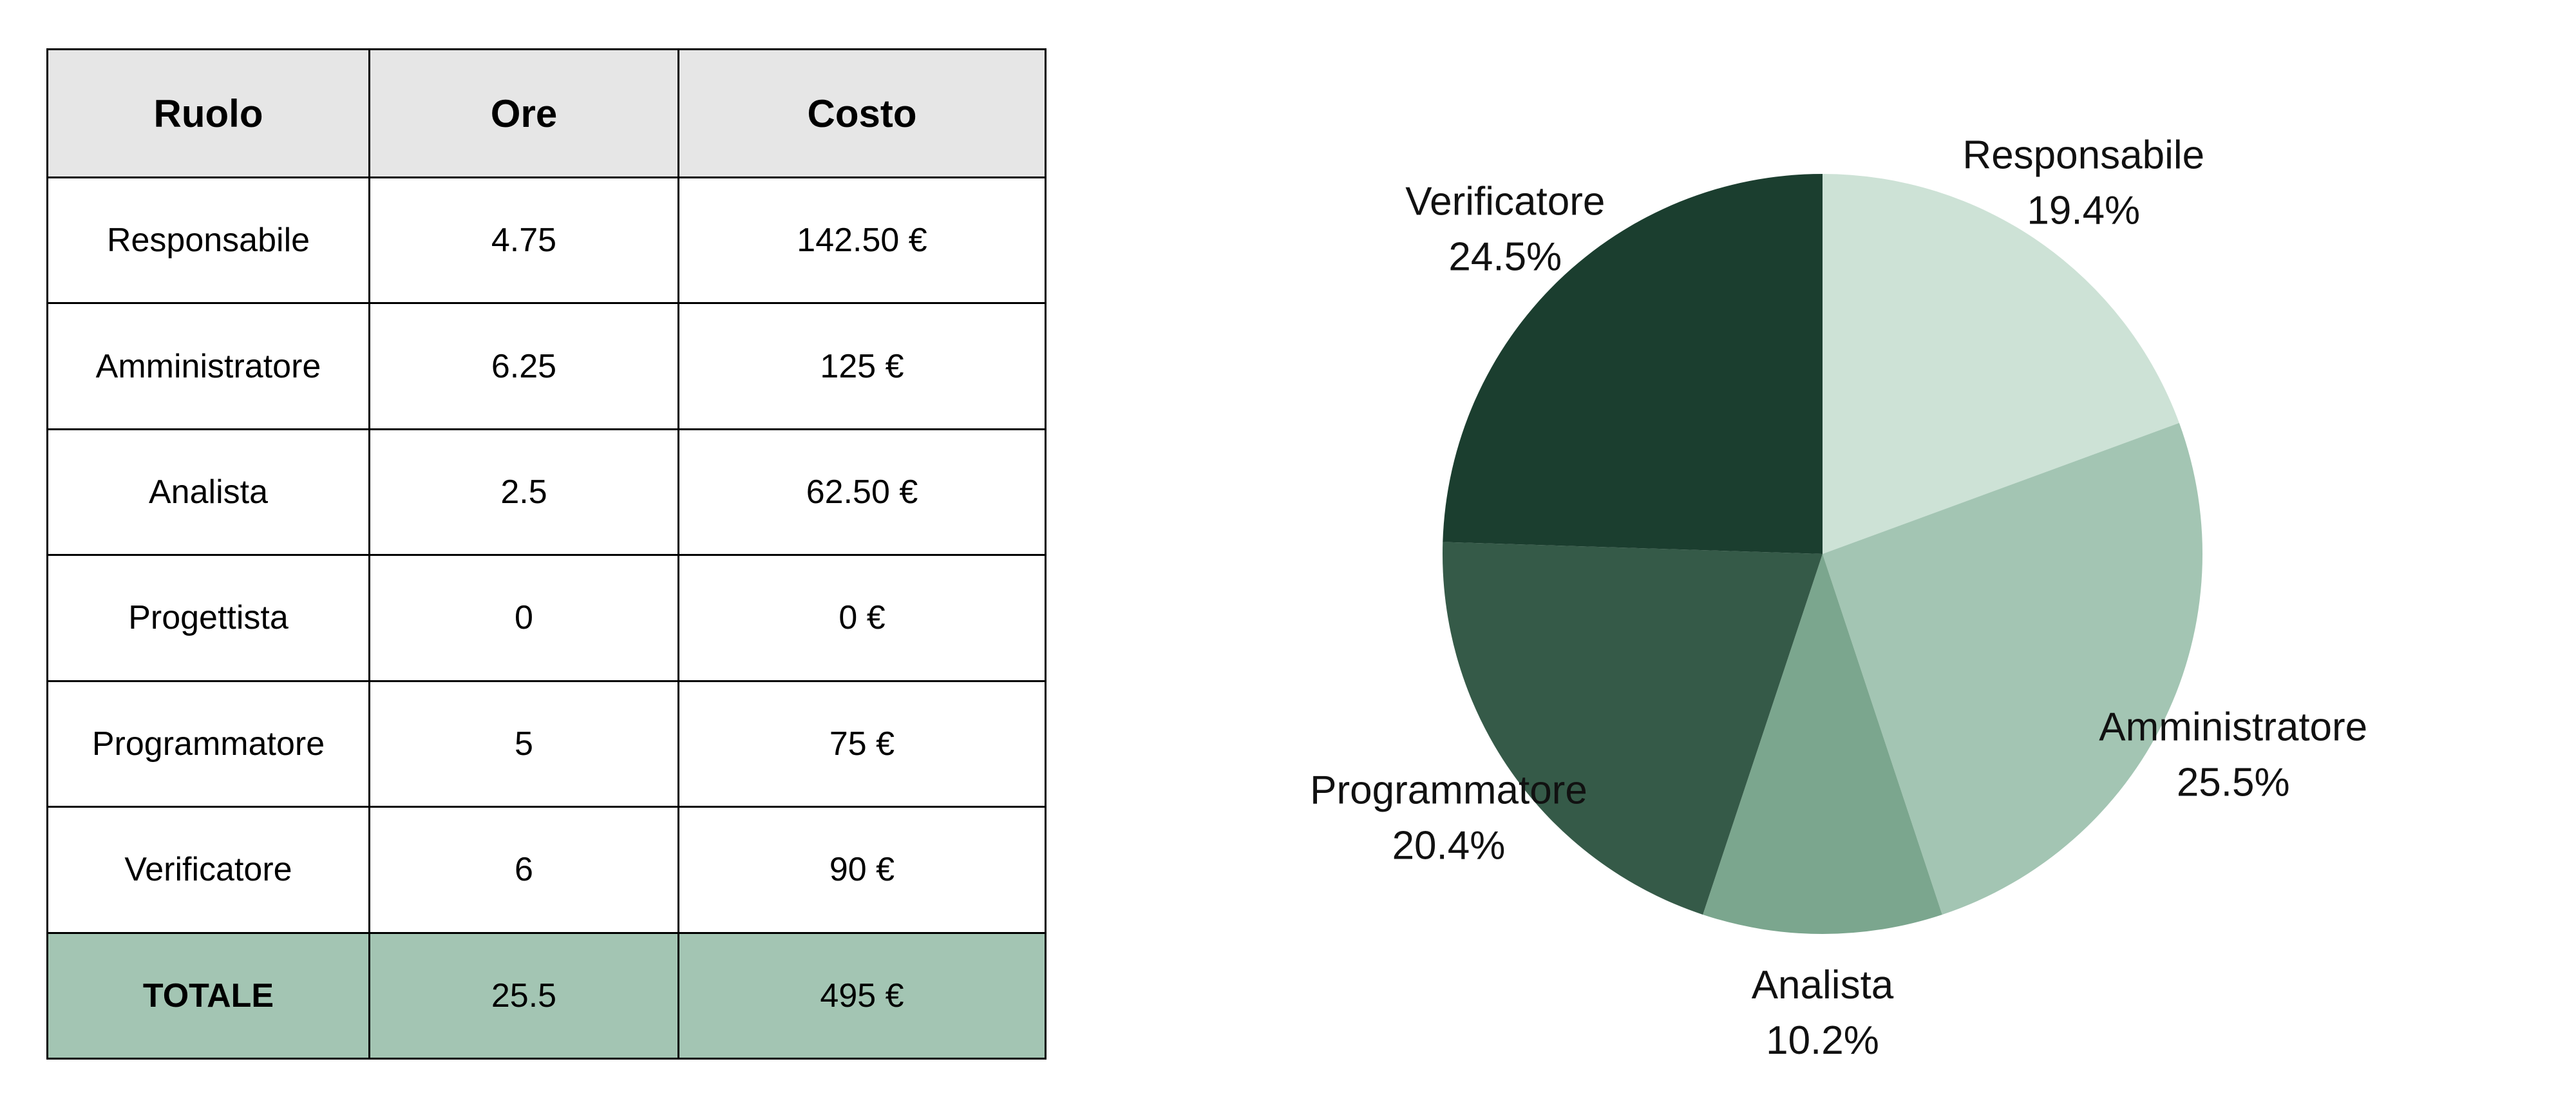 This screenshot has height=1095, width=2576. I want to click on cell-role: Programmatore, so click(208, 744).